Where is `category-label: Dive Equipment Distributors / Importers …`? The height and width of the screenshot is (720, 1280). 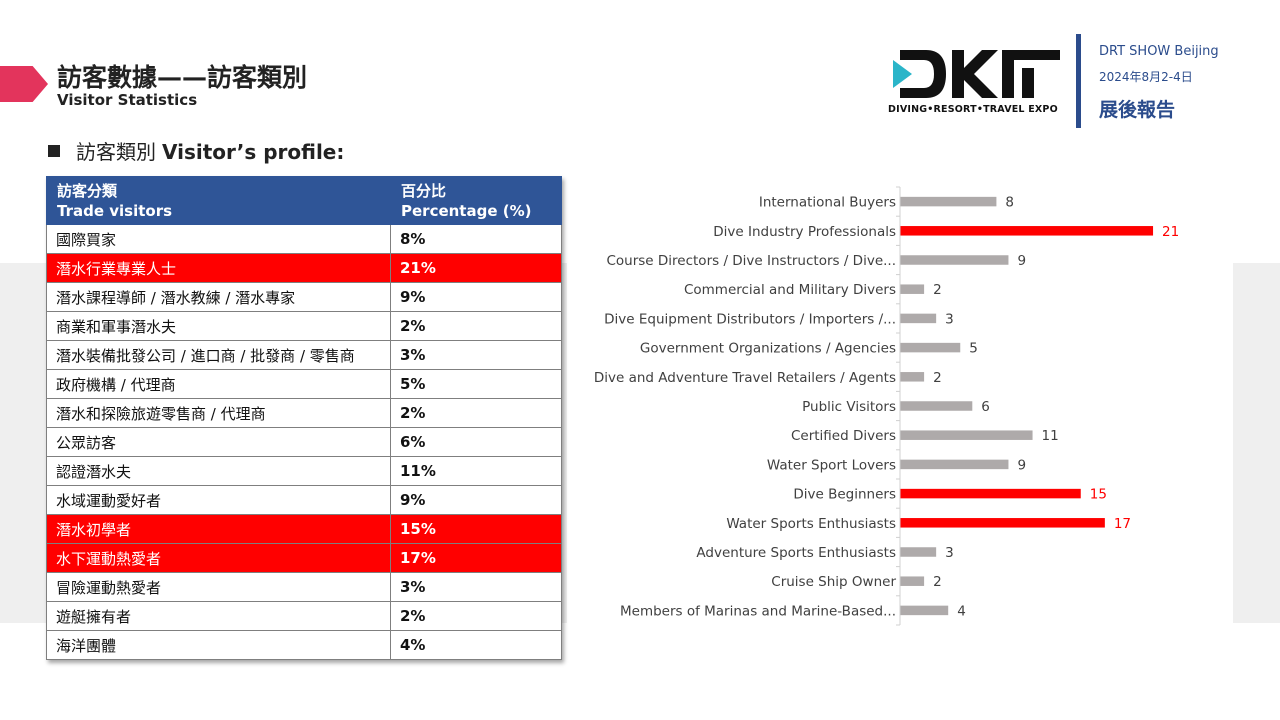
category-label: Dive Equipment Distributors / Importers … is located at coordinates (750, 319).